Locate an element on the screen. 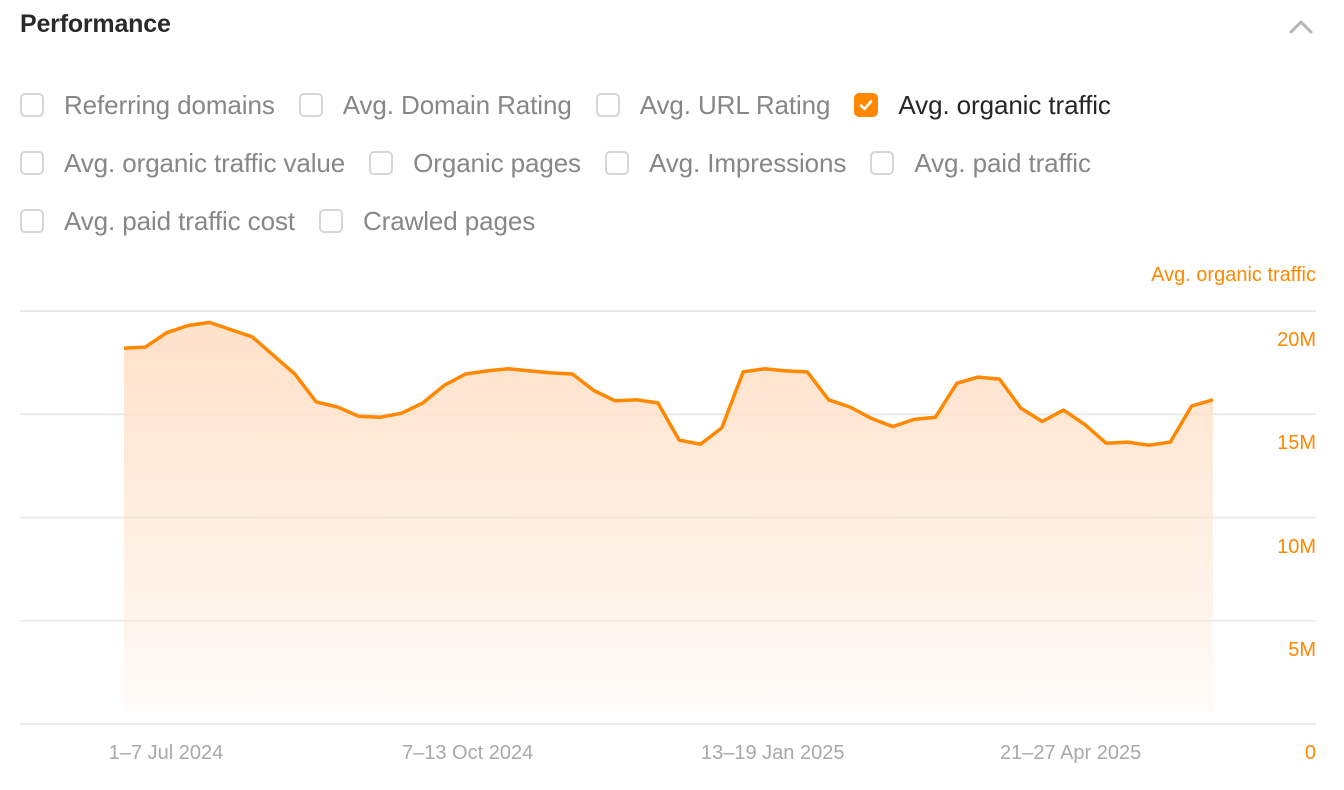 This screenshot has height=790, width=1344. x-tick-label: 13–19 Jan 2025 is located at coordinates (773, 753).